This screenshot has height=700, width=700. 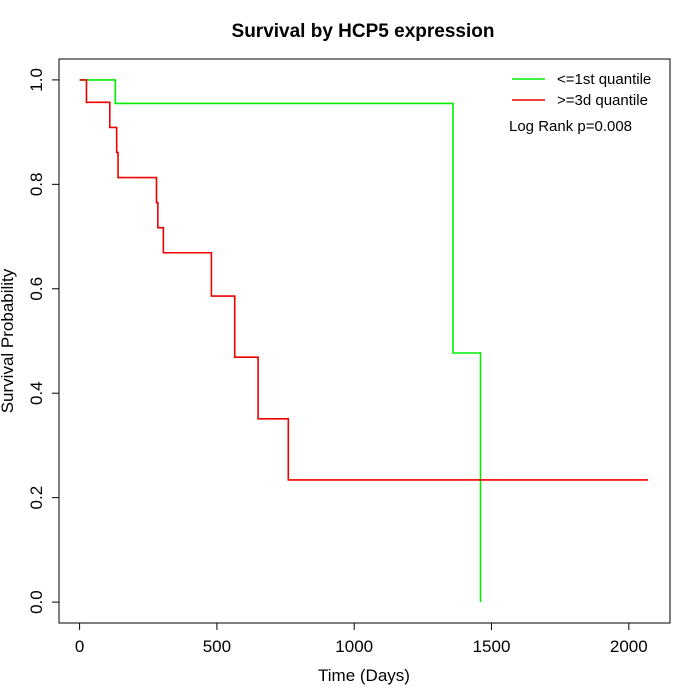 What do you see at coordinates (363, 31) in the screenshot?
I see `chart-title: Survival by HCP5 expression` at bounding box center [363, 31].